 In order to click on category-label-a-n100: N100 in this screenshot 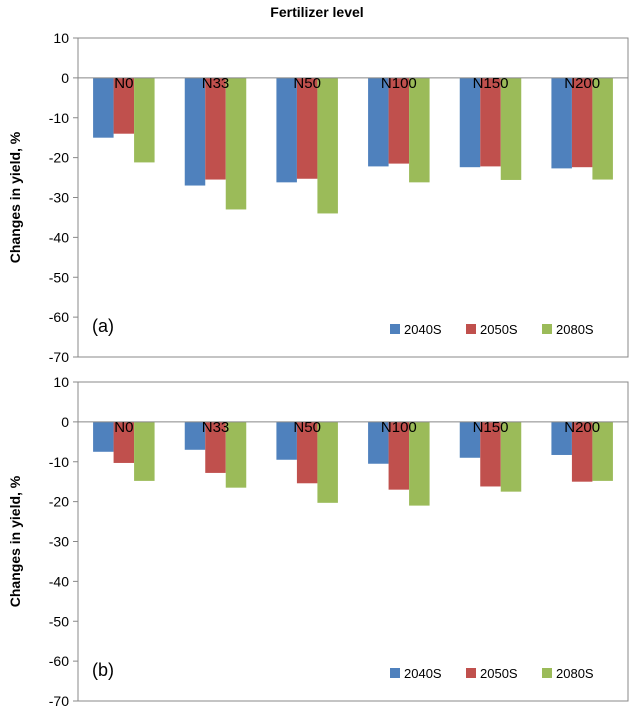, I will do `click(399, 83)`.